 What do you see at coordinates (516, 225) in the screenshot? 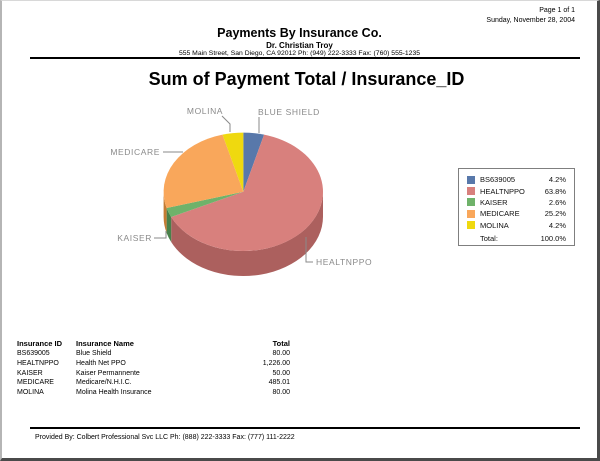
I see `legend-row-molina: MOLINA 4.2%` at bounding box center [516, 225].